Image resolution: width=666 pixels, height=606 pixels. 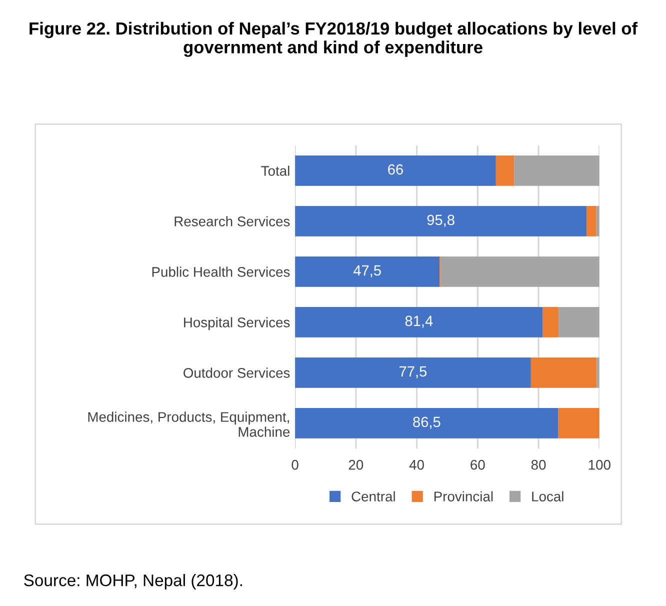 I want to click on y-tick-label: Research Services, so click(x=232, y=221).